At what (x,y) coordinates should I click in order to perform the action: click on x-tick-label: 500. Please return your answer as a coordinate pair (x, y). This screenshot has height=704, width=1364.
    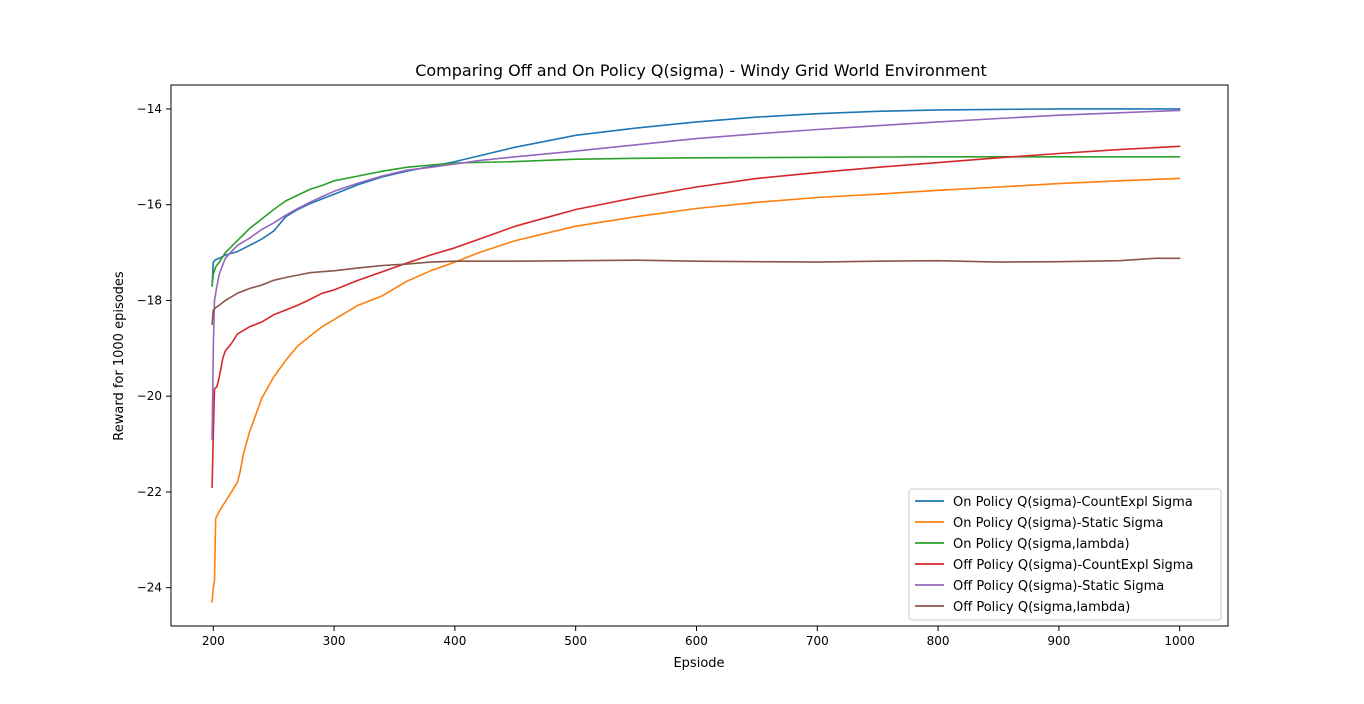
    Looking at the image, I should click on (575, 641).